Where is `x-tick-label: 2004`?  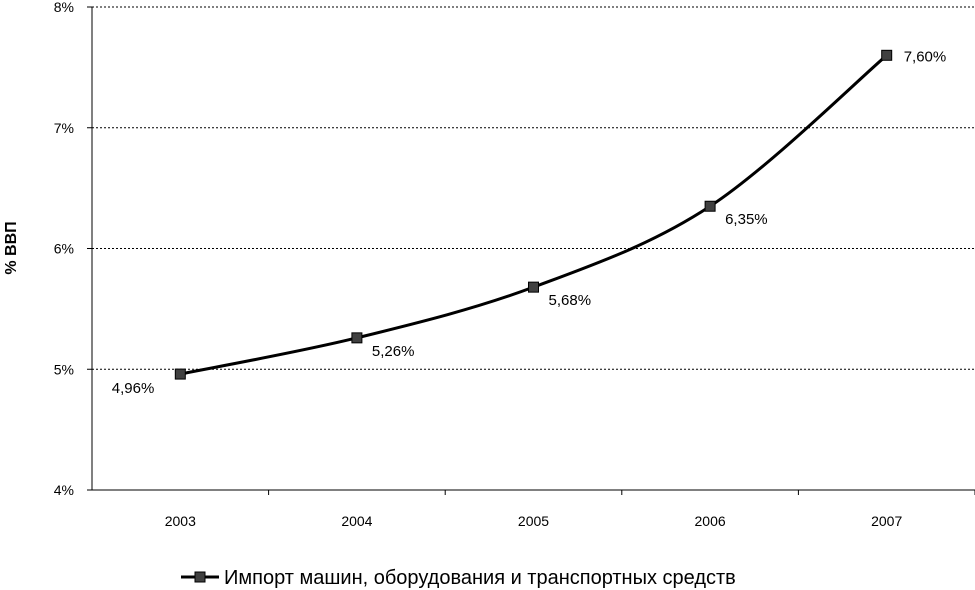
x-tick-label: 2004 is located at coordinates (356, 521).